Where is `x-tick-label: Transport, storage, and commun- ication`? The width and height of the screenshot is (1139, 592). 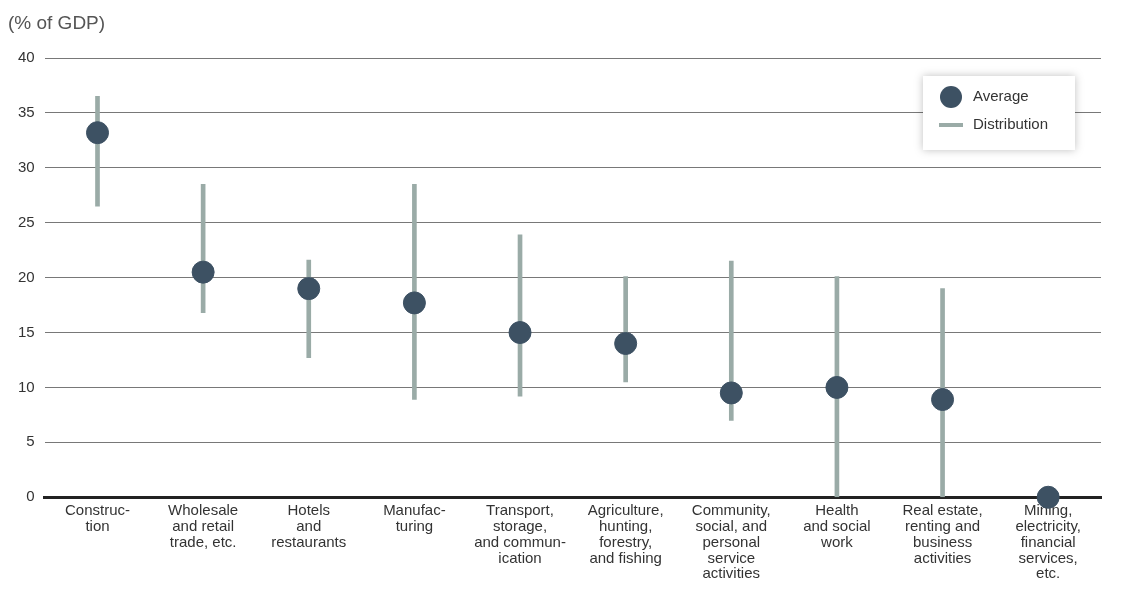 x-tick-label: Transport, storage, and commun- ication is located at coordinates (520, 533).